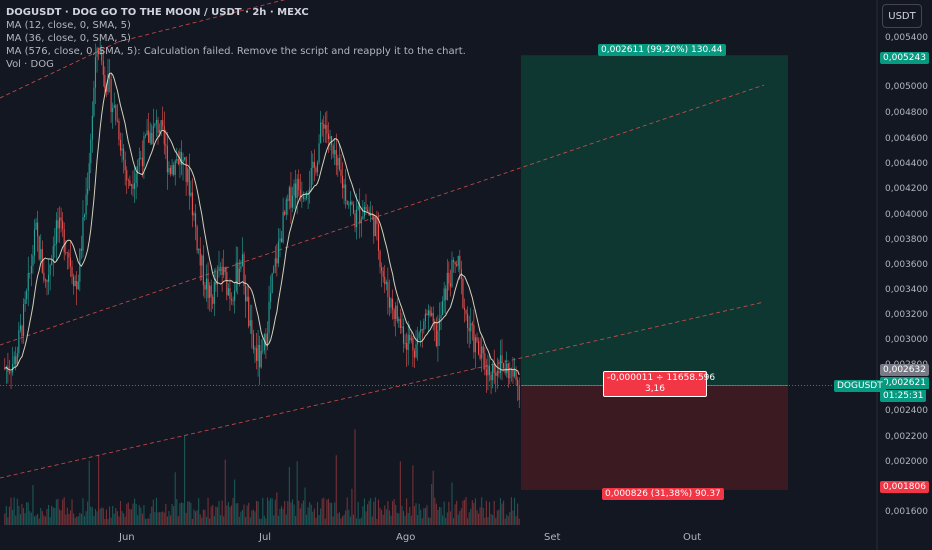  I want to click on target-label: 0,002611 (99,20%) 130.44, so click(662, 50).